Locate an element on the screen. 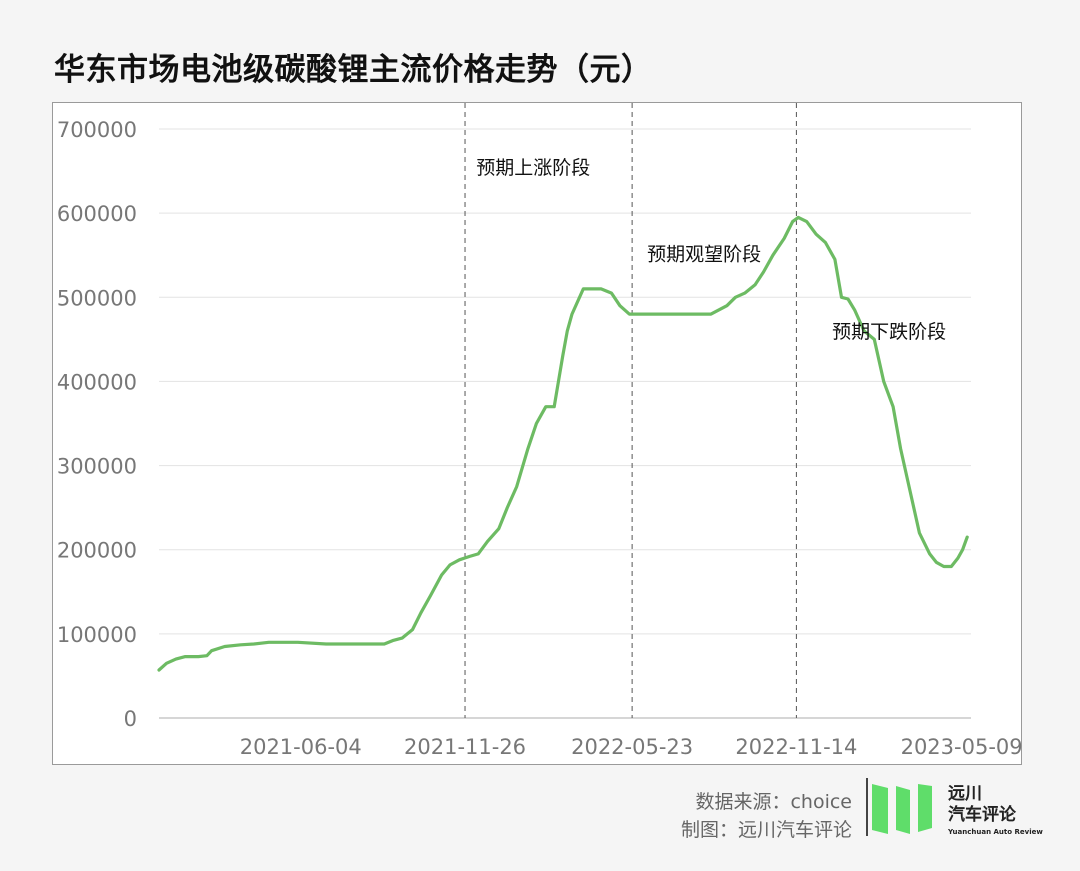  logo-name-line1: 远川 is located at coordinates (965, 794).